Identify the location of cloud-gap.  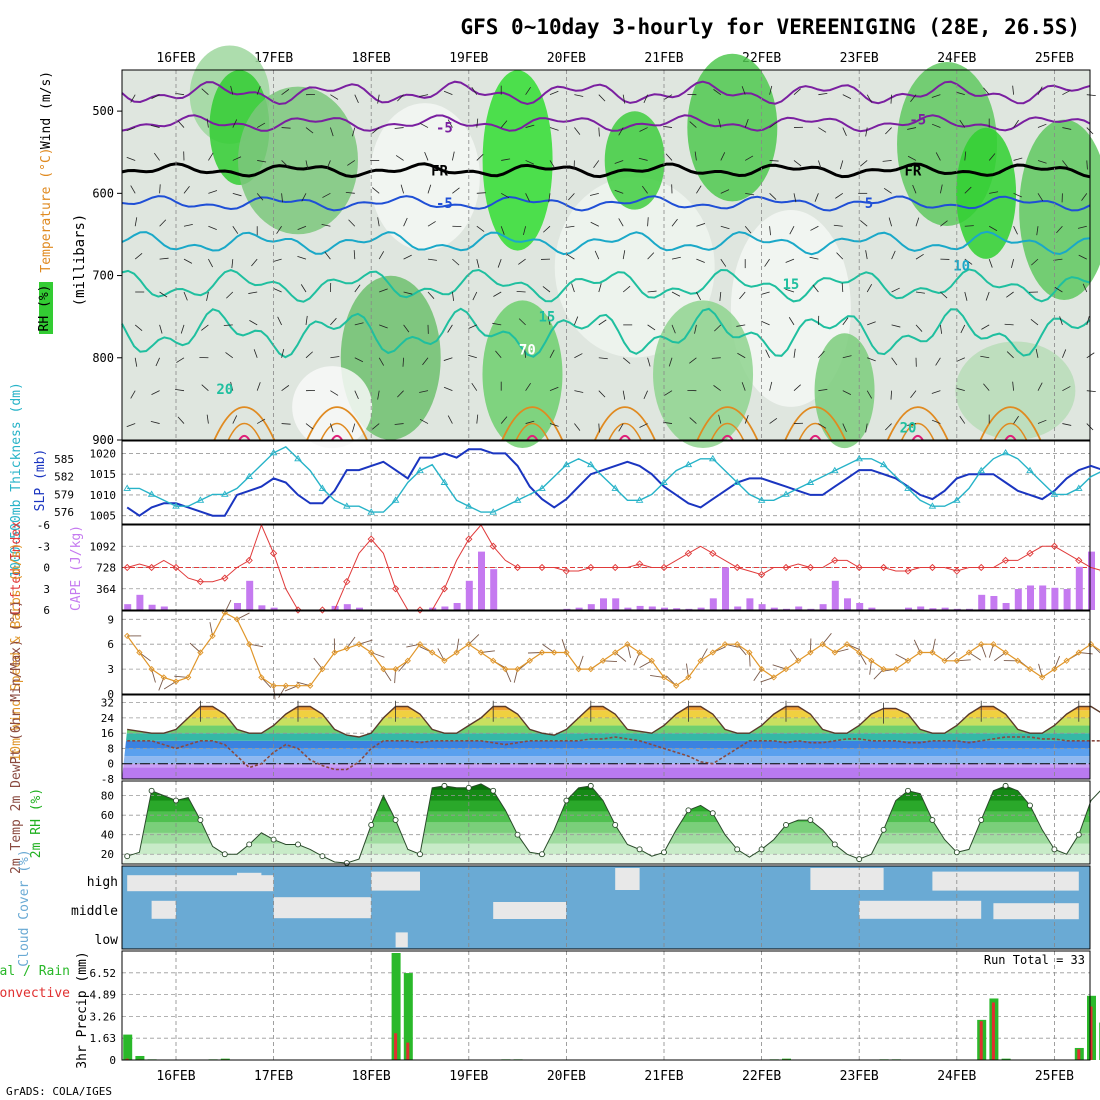
(920, 909).